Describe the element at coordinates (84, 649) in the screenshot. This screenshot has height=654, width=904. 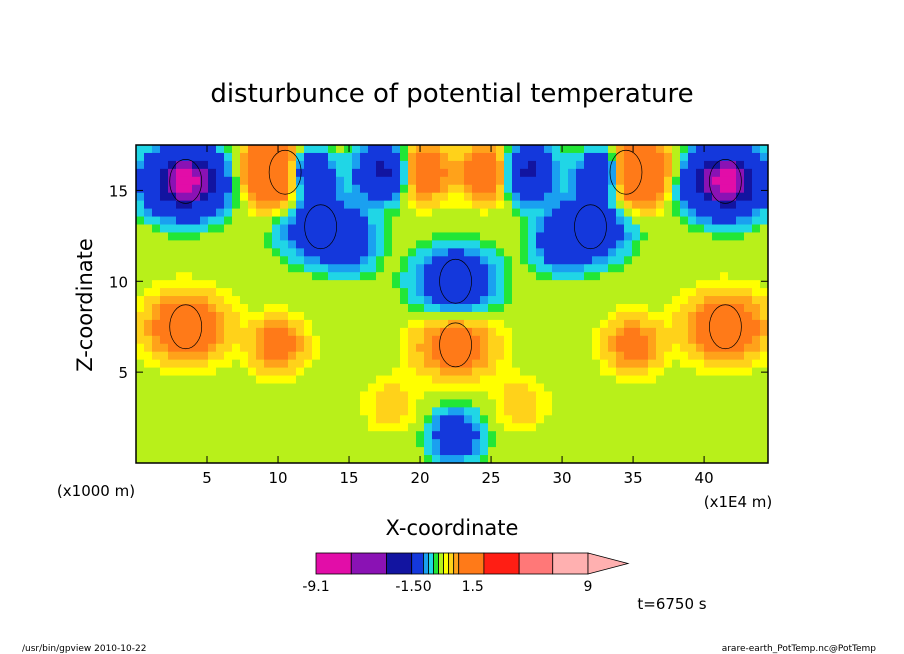
I see `footer-left: /usr/bin/gpview 2010-10-22` at that location.